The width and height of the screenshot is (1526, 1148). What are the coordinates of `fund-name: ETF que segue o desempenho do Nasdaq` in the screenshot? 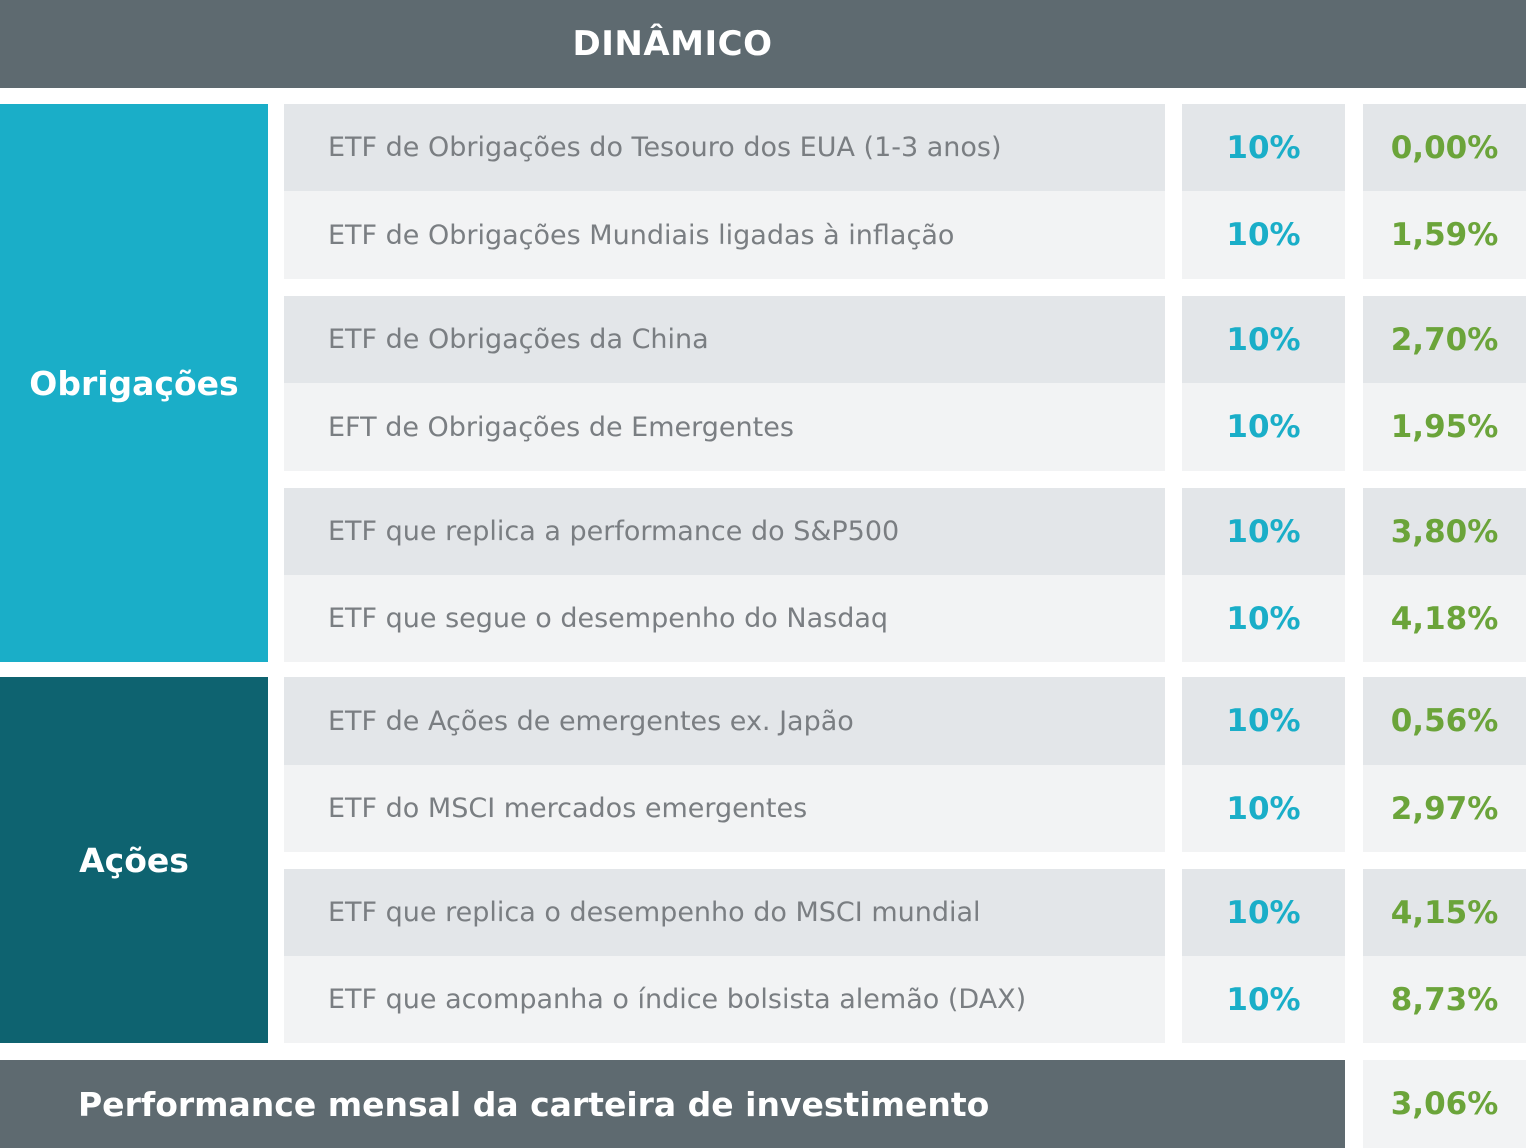 It's located at (724, 618).